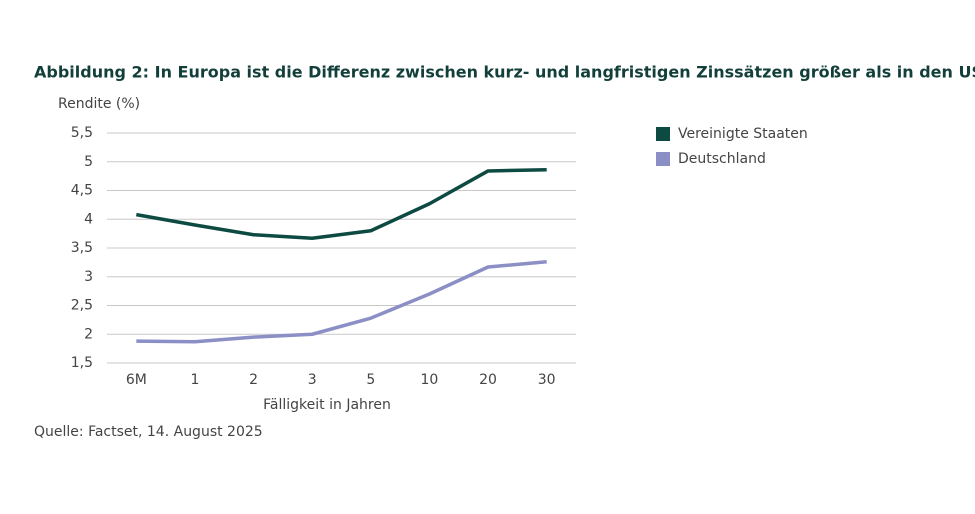  I want to click on y-tick-label: 5, so click(88, 162).